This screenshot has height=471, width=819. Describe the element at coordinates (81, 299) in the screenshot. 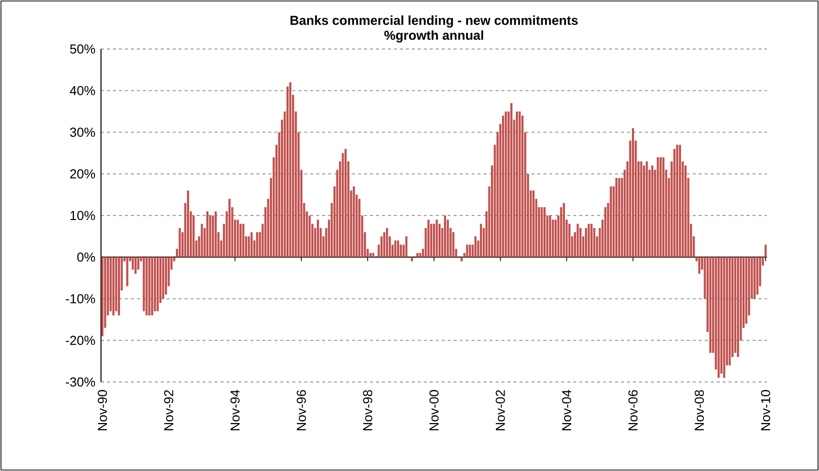

I see `y-tick-label: -10%` at that location.